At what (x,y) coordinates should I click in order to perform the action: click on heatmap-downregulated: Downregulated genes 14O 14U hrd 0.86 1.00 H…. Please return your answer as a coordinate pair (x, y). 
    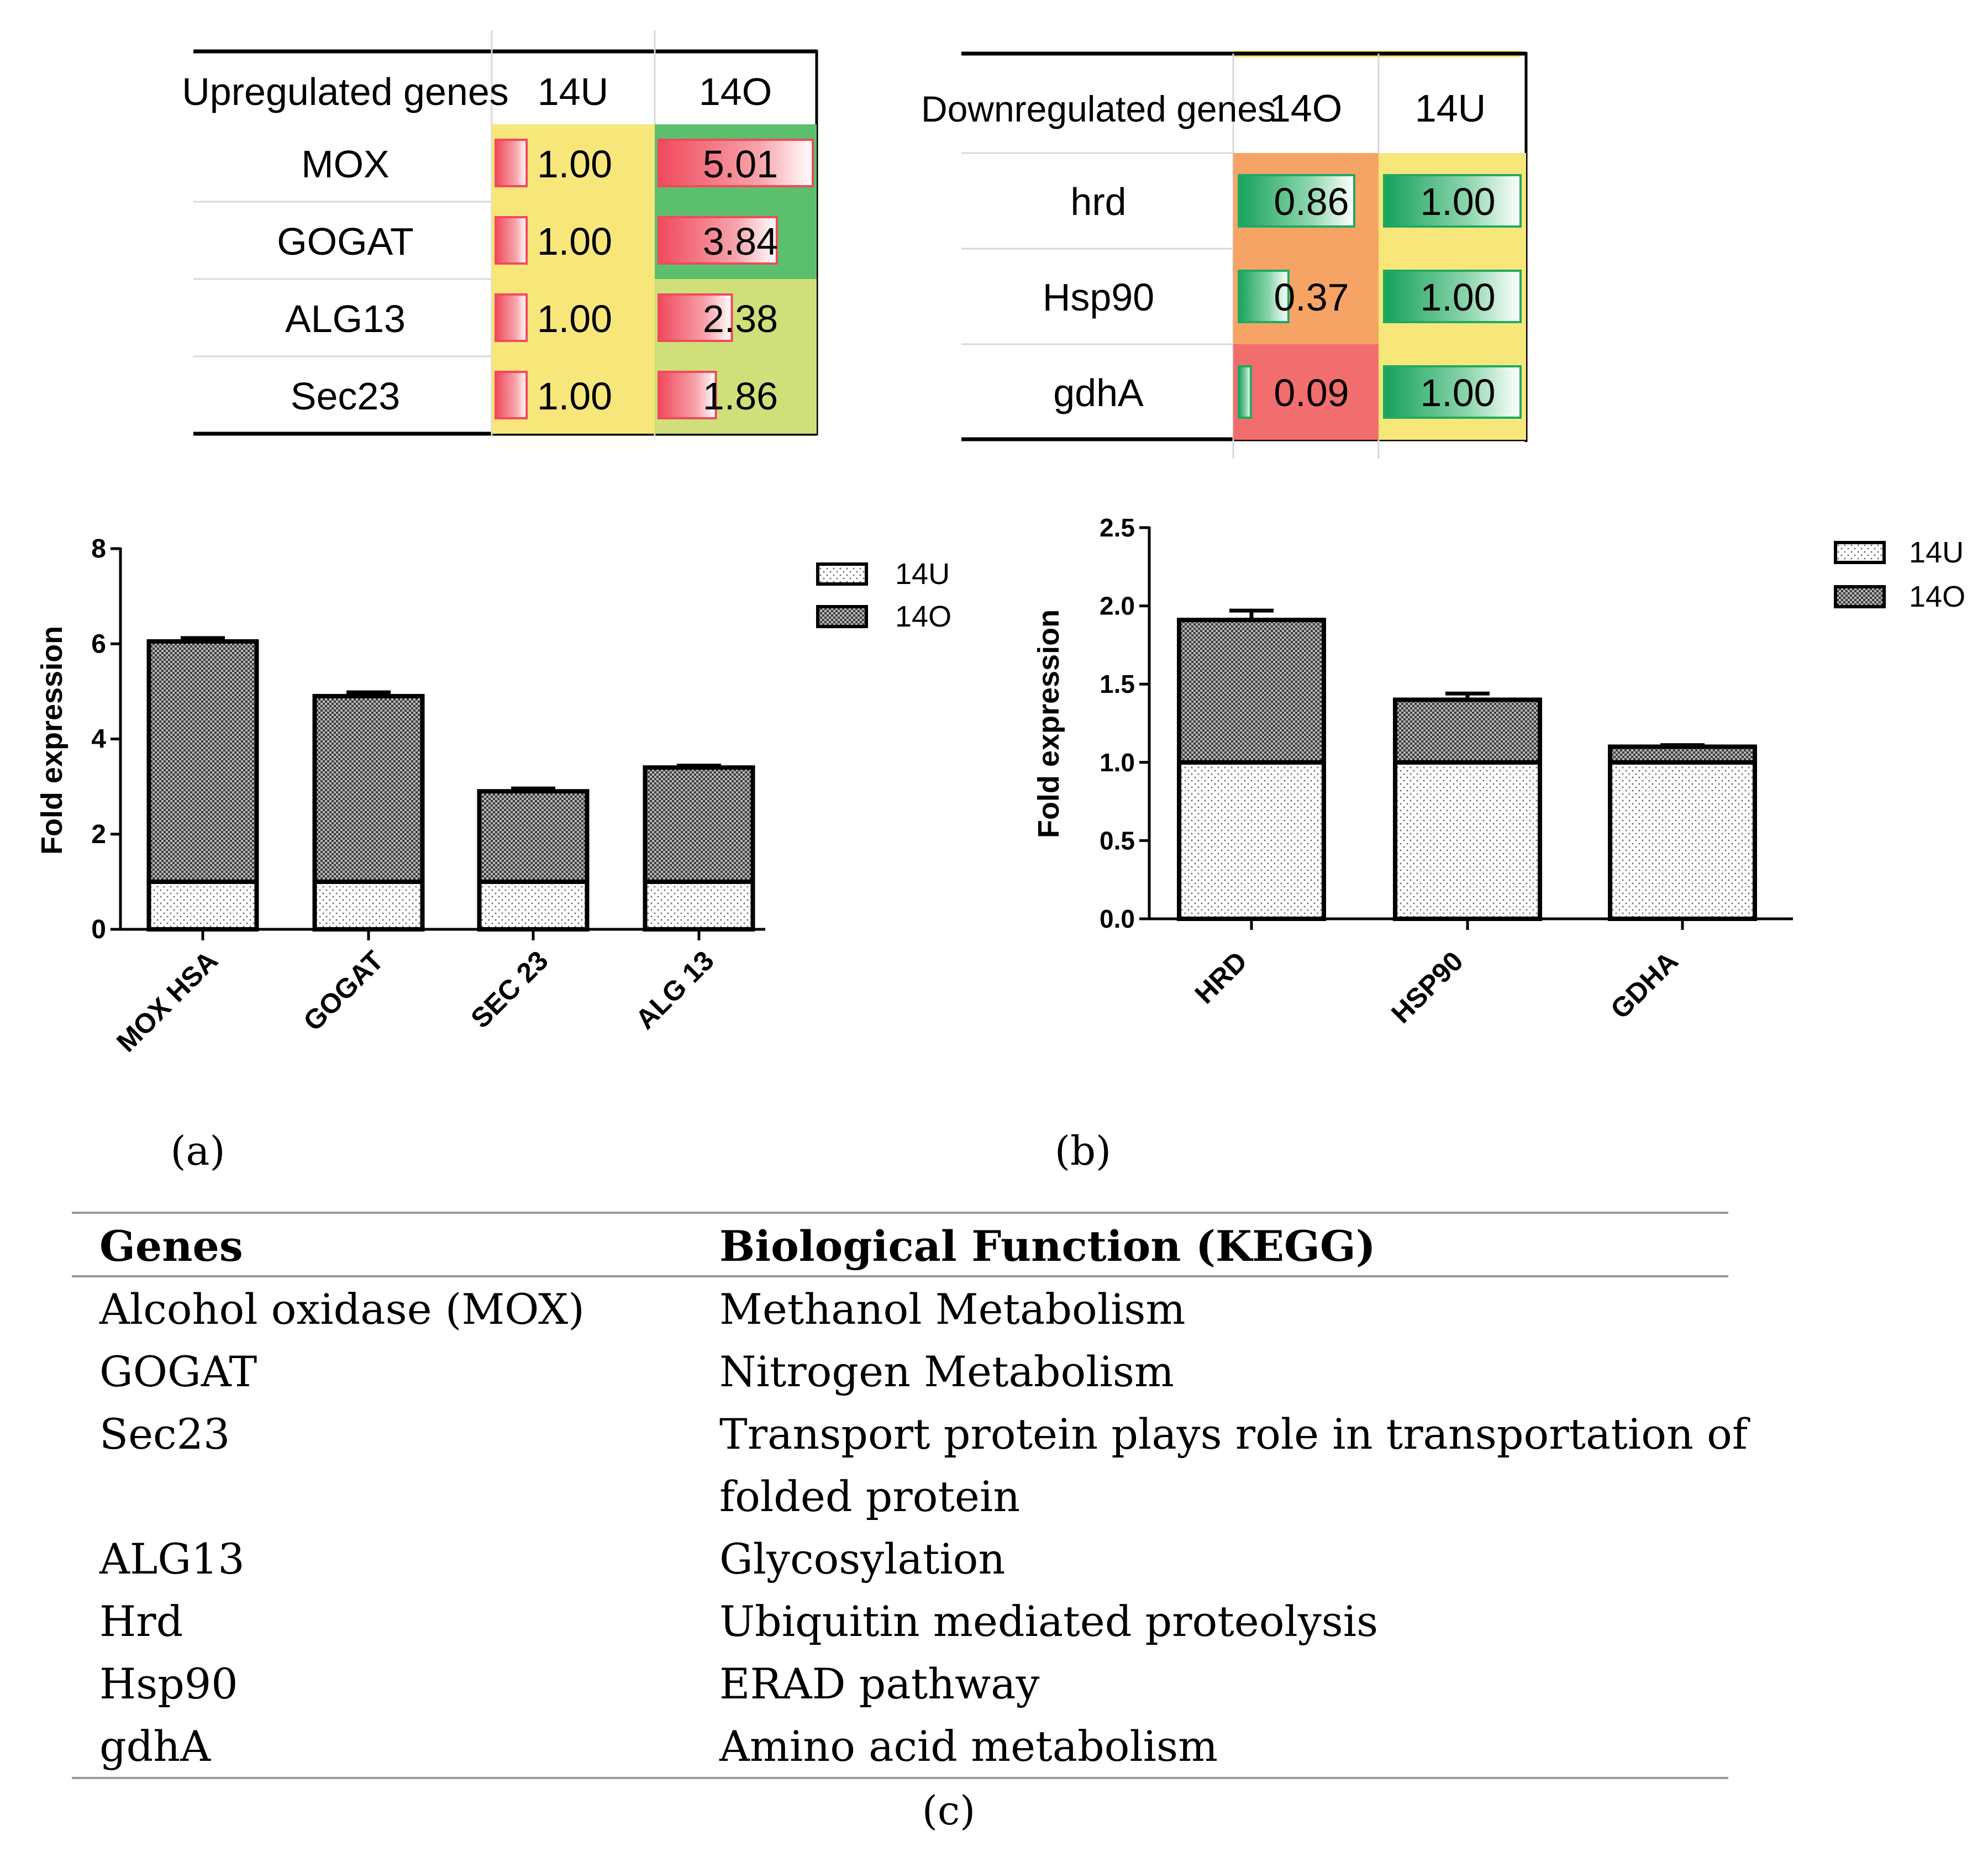
    Looking at the image, I should click on (1224, 255).